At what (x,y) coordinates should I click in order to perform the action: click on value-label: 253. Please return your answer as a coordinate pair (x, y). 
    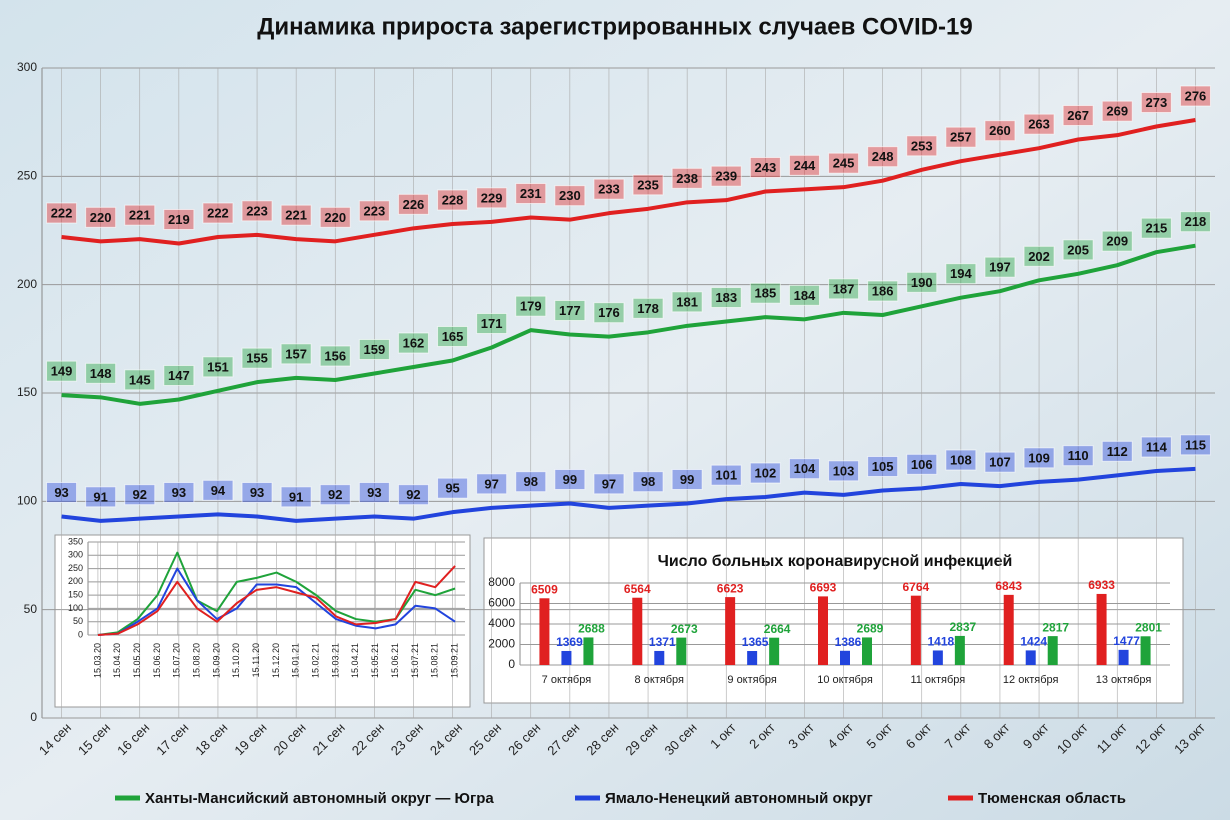
    Looking at the image, I should click on (922, 145).